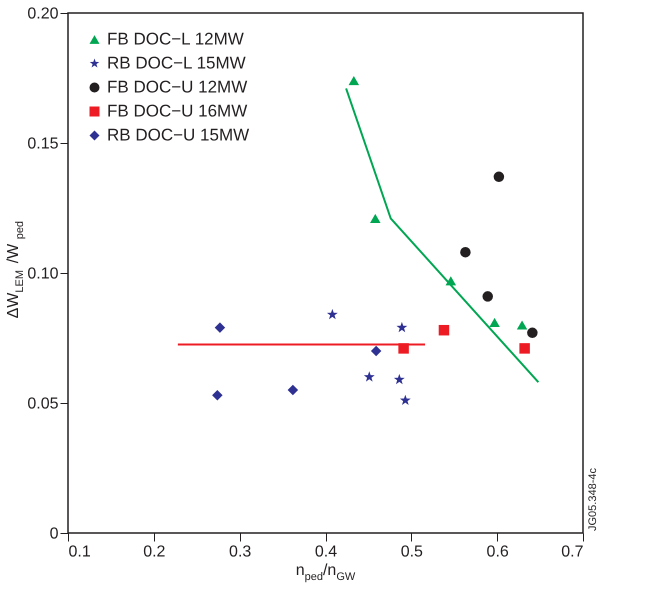  Describe the element at coordinates (43, 404) in the screenshot. I see `y-tick-label: 0.05` at that location.